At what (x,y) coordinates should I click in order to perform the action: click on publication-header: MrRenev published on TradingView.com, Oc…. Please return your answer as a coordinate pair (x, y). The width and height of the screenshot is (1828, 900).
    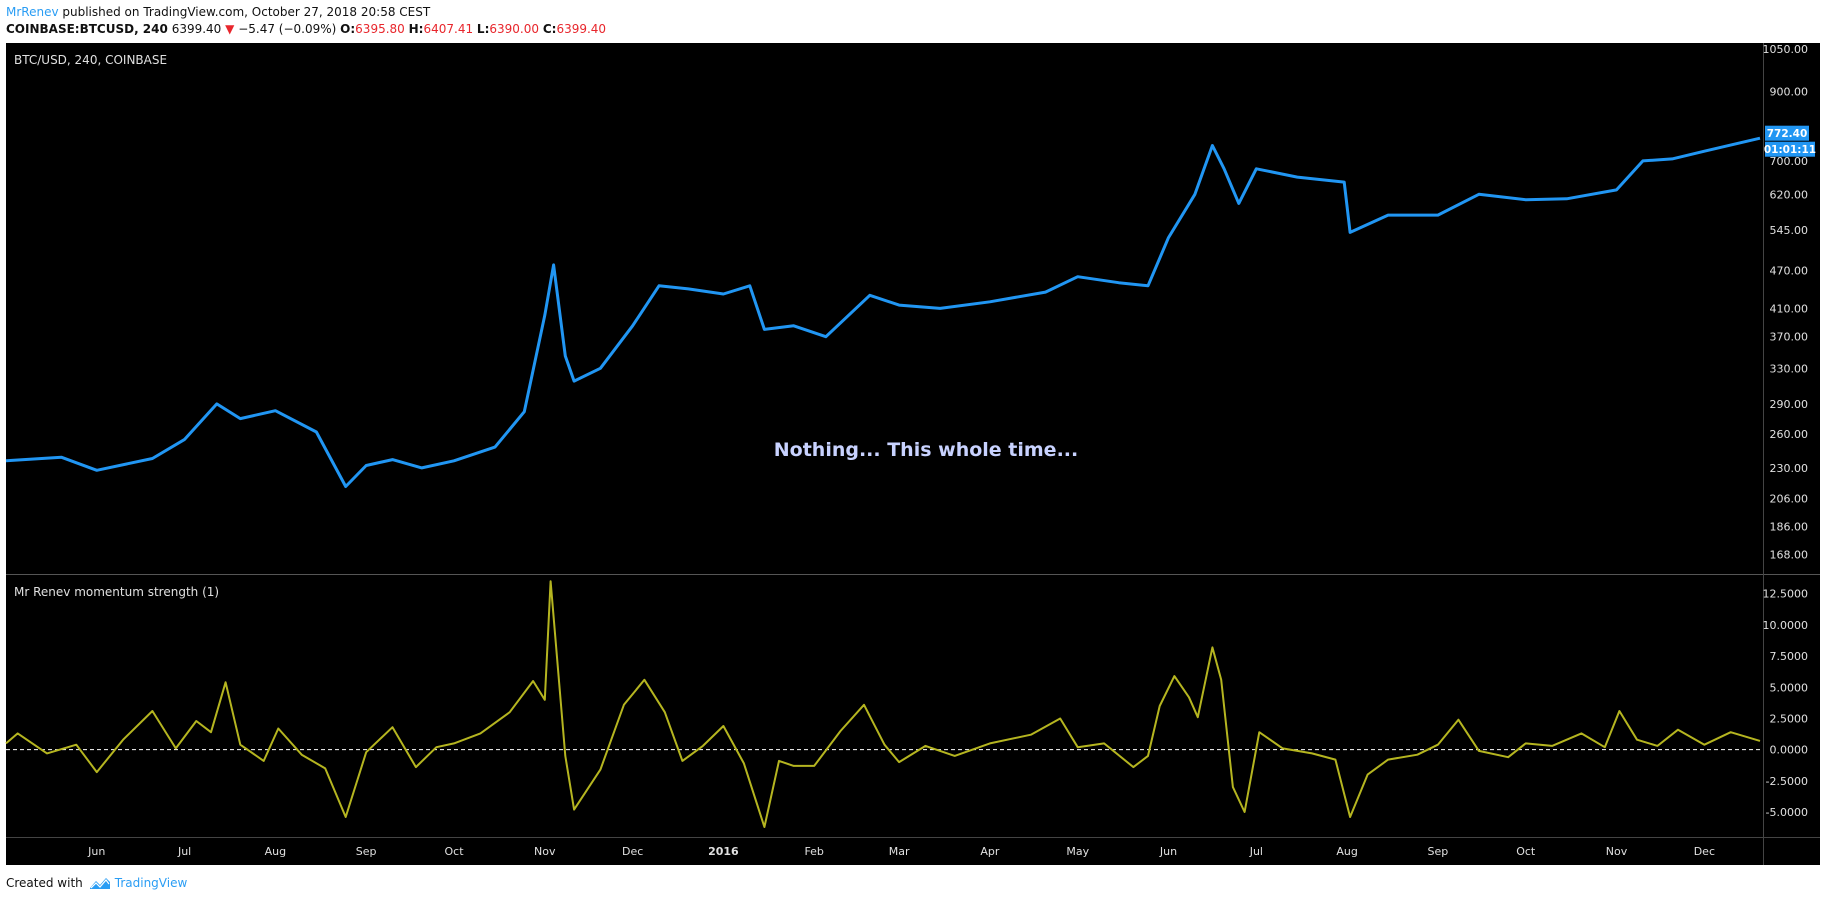
    Looking at the image, I should click on (218, 12).